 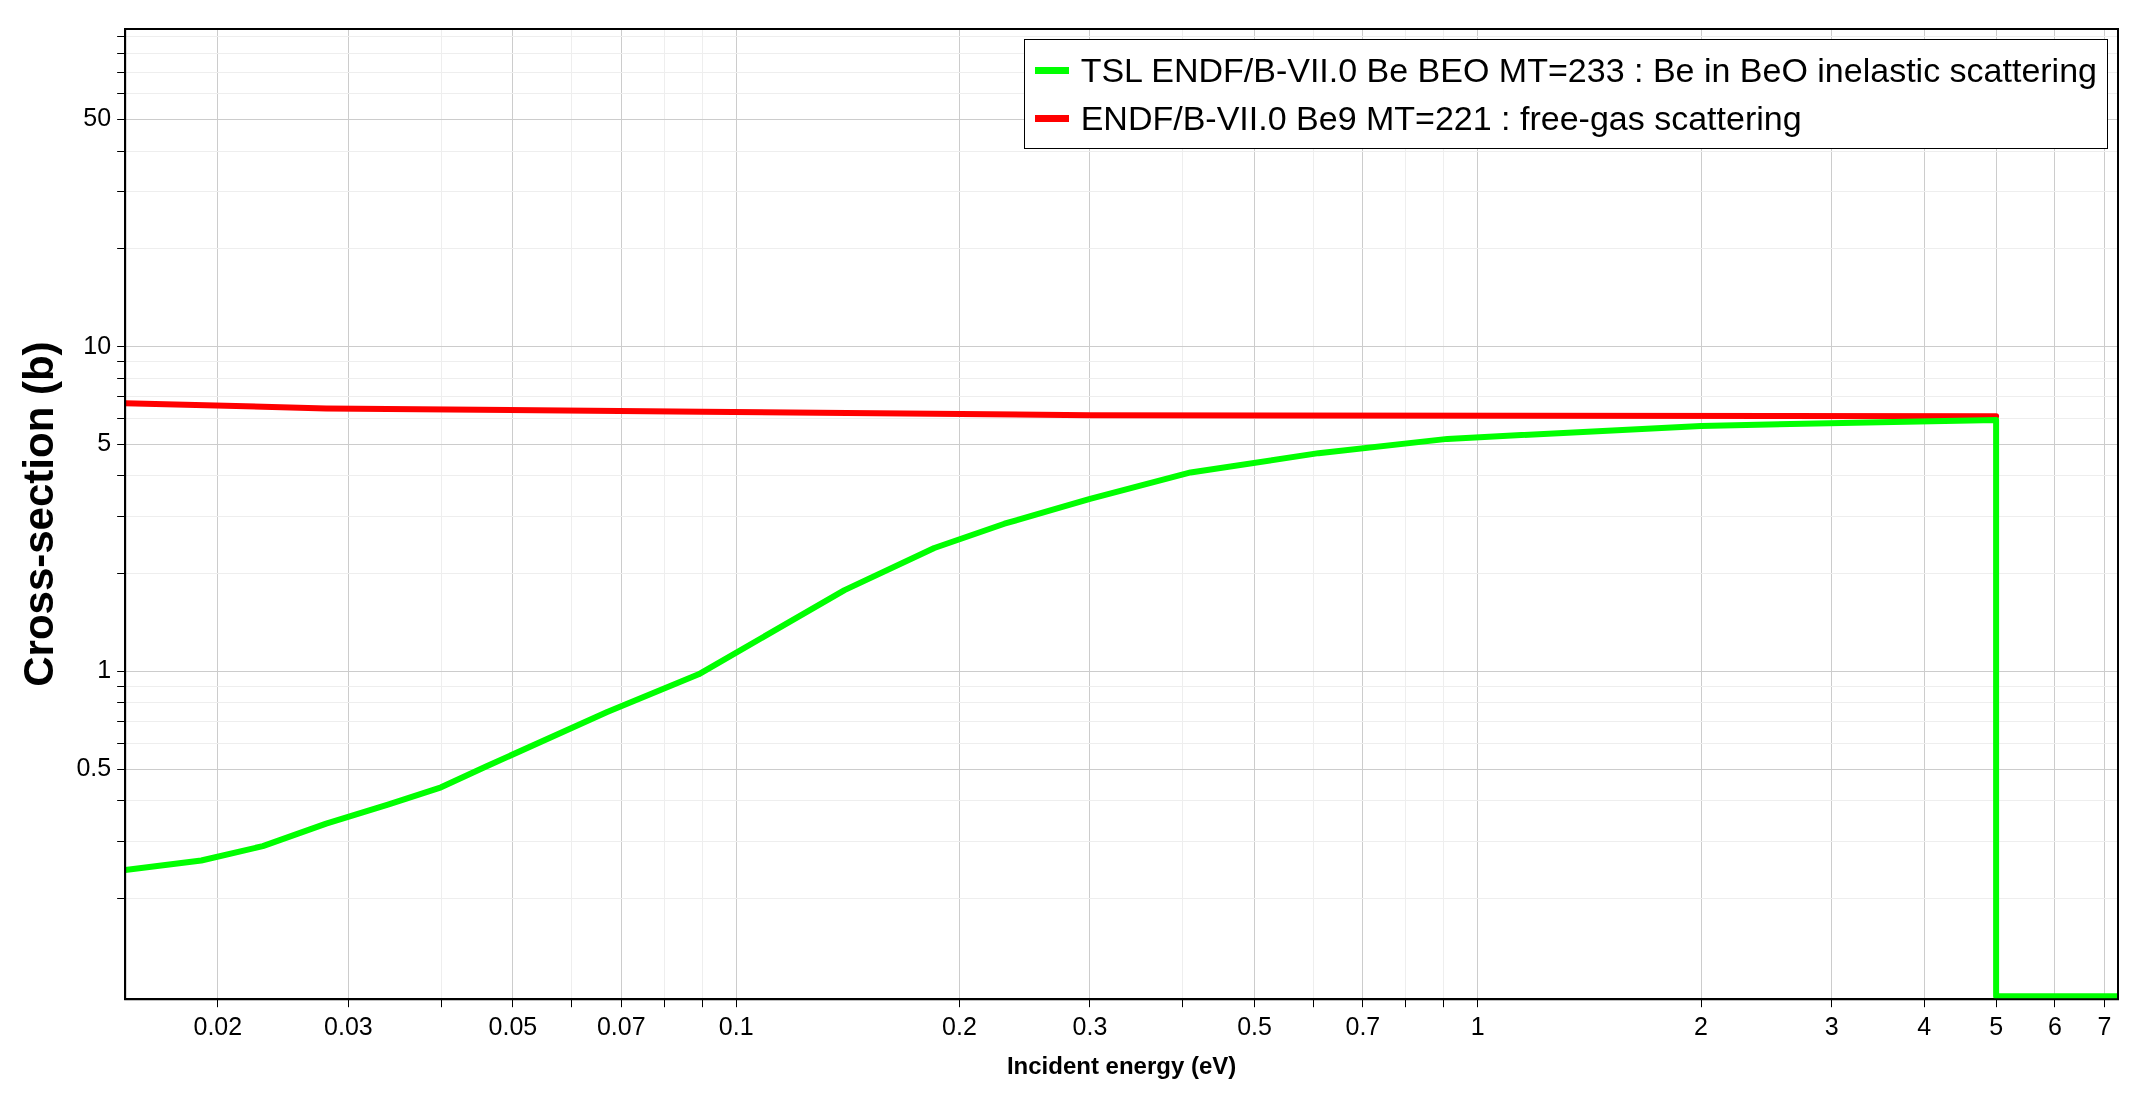 I want to click on x-tick-label: 3, so click(x=1831, y=1026).